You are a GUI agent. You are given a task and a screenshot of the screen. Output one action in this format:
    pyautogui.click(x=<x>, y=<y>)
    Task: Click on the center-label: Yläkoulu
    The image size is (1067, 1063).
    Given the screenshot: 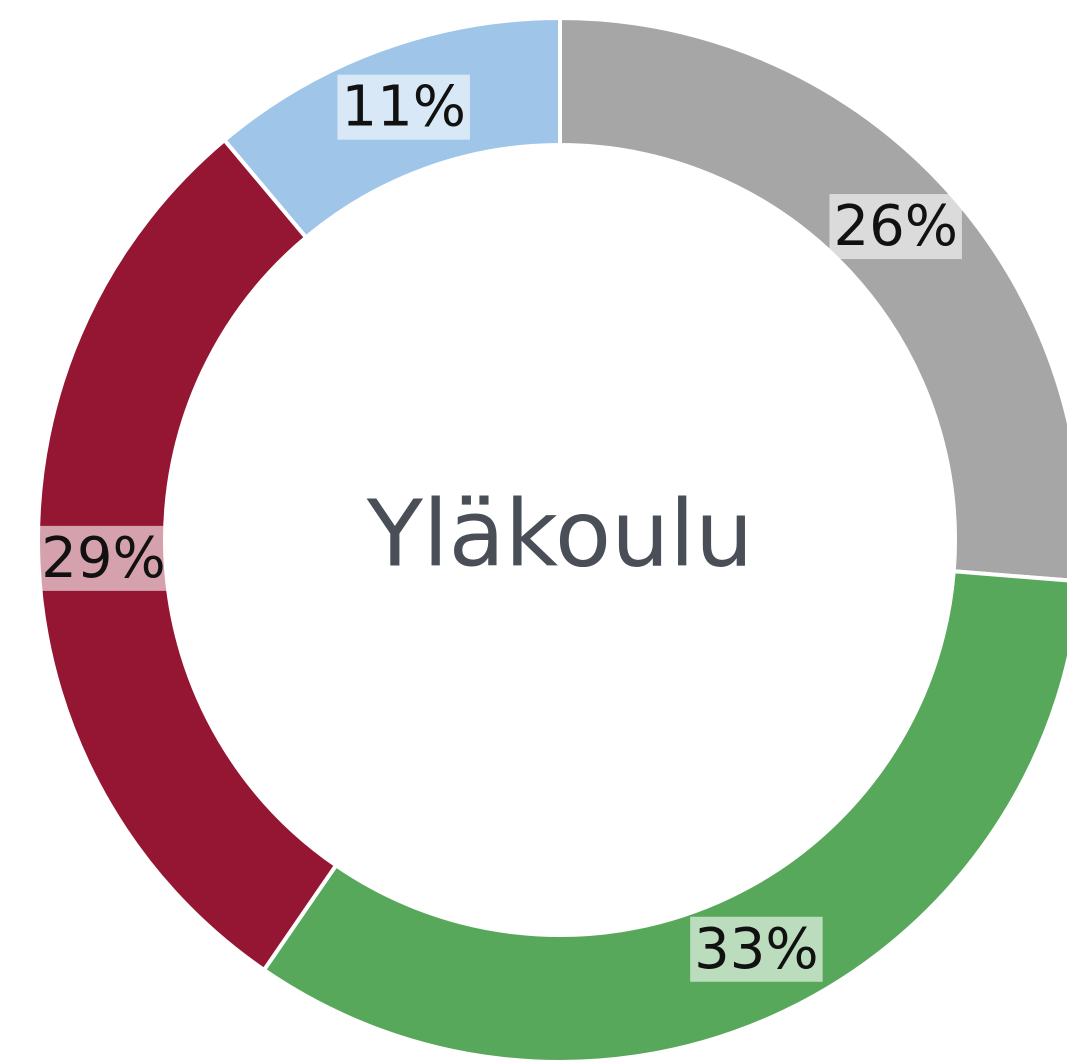 What is the action you would take?
    pyautogui.click(x=560, y=533)
    